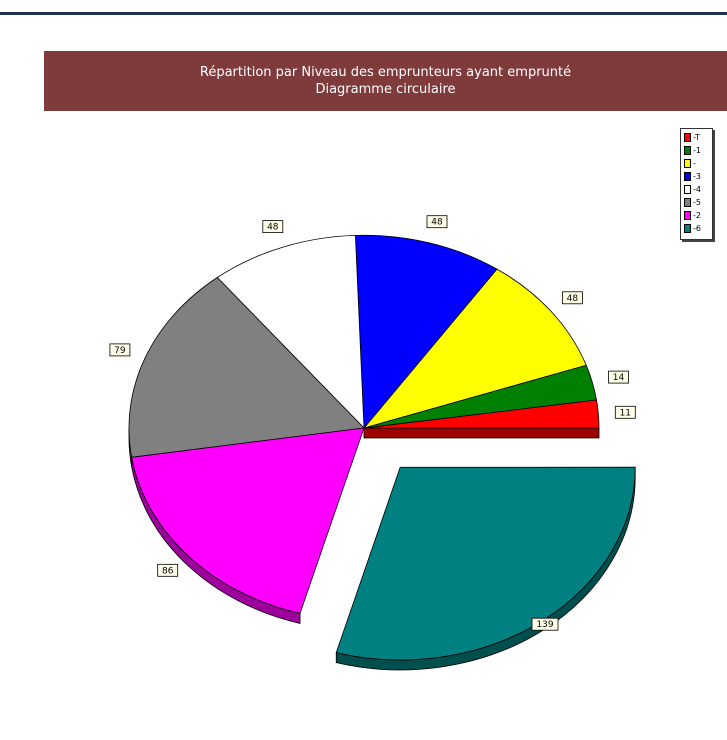  I want to click on legend-label: -2, so click(697, 215).